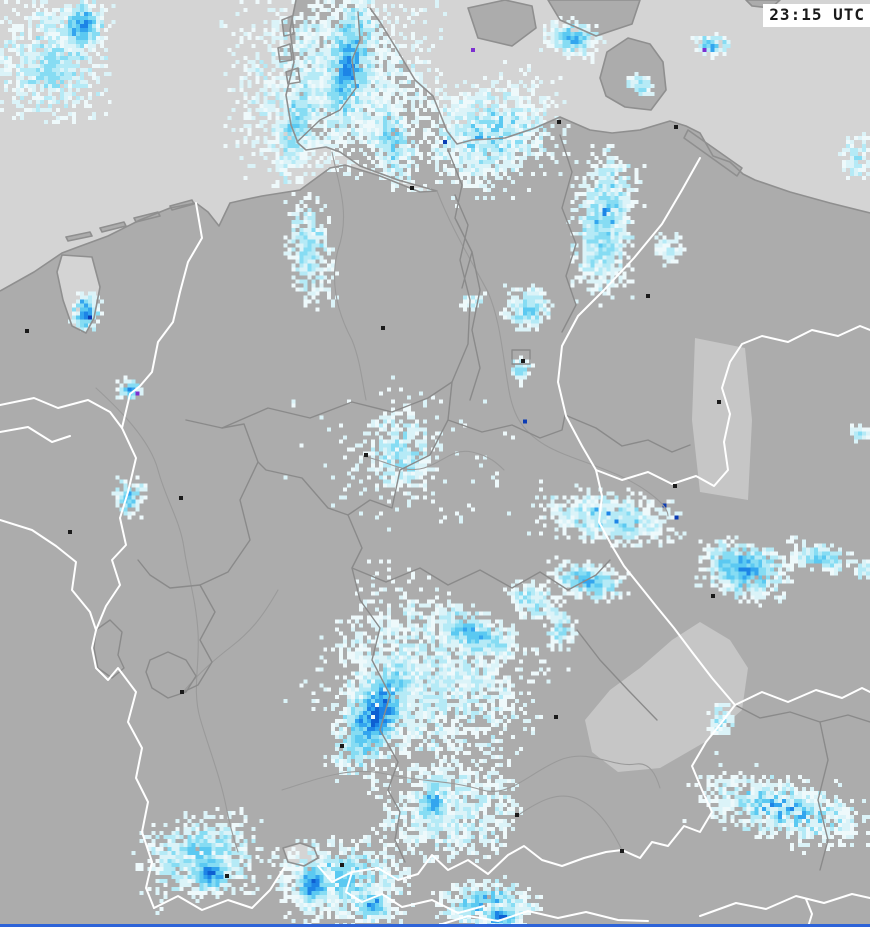  Describe the element at coordinates (652, 910) in the screenshot. I see `border-alps-south` at that location.